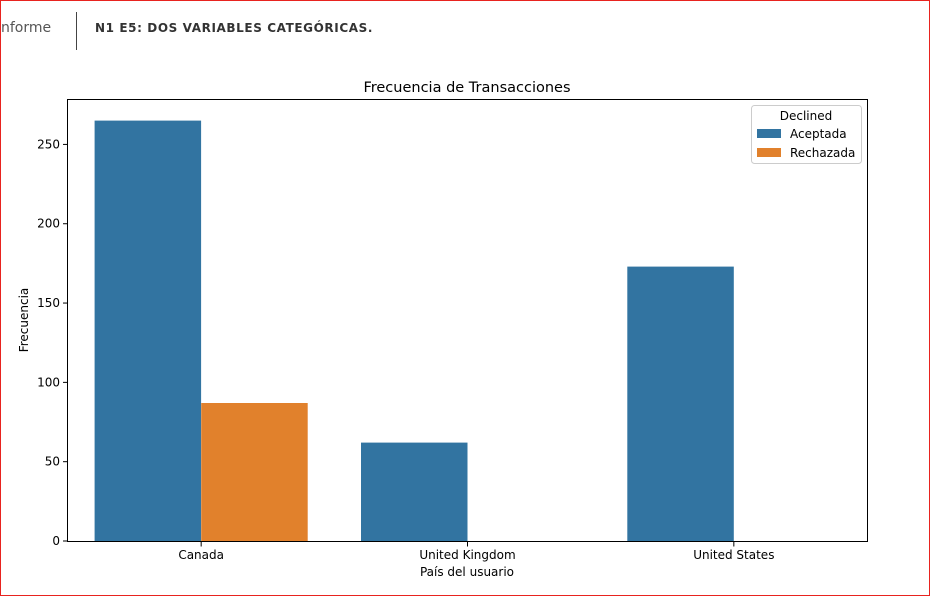 The height and width of the screenshot is (596, 930). What do you see at coordinates (48, 144) in the screenshot?
I see `y-tick-label: 250` at bounding box center [48, 144].